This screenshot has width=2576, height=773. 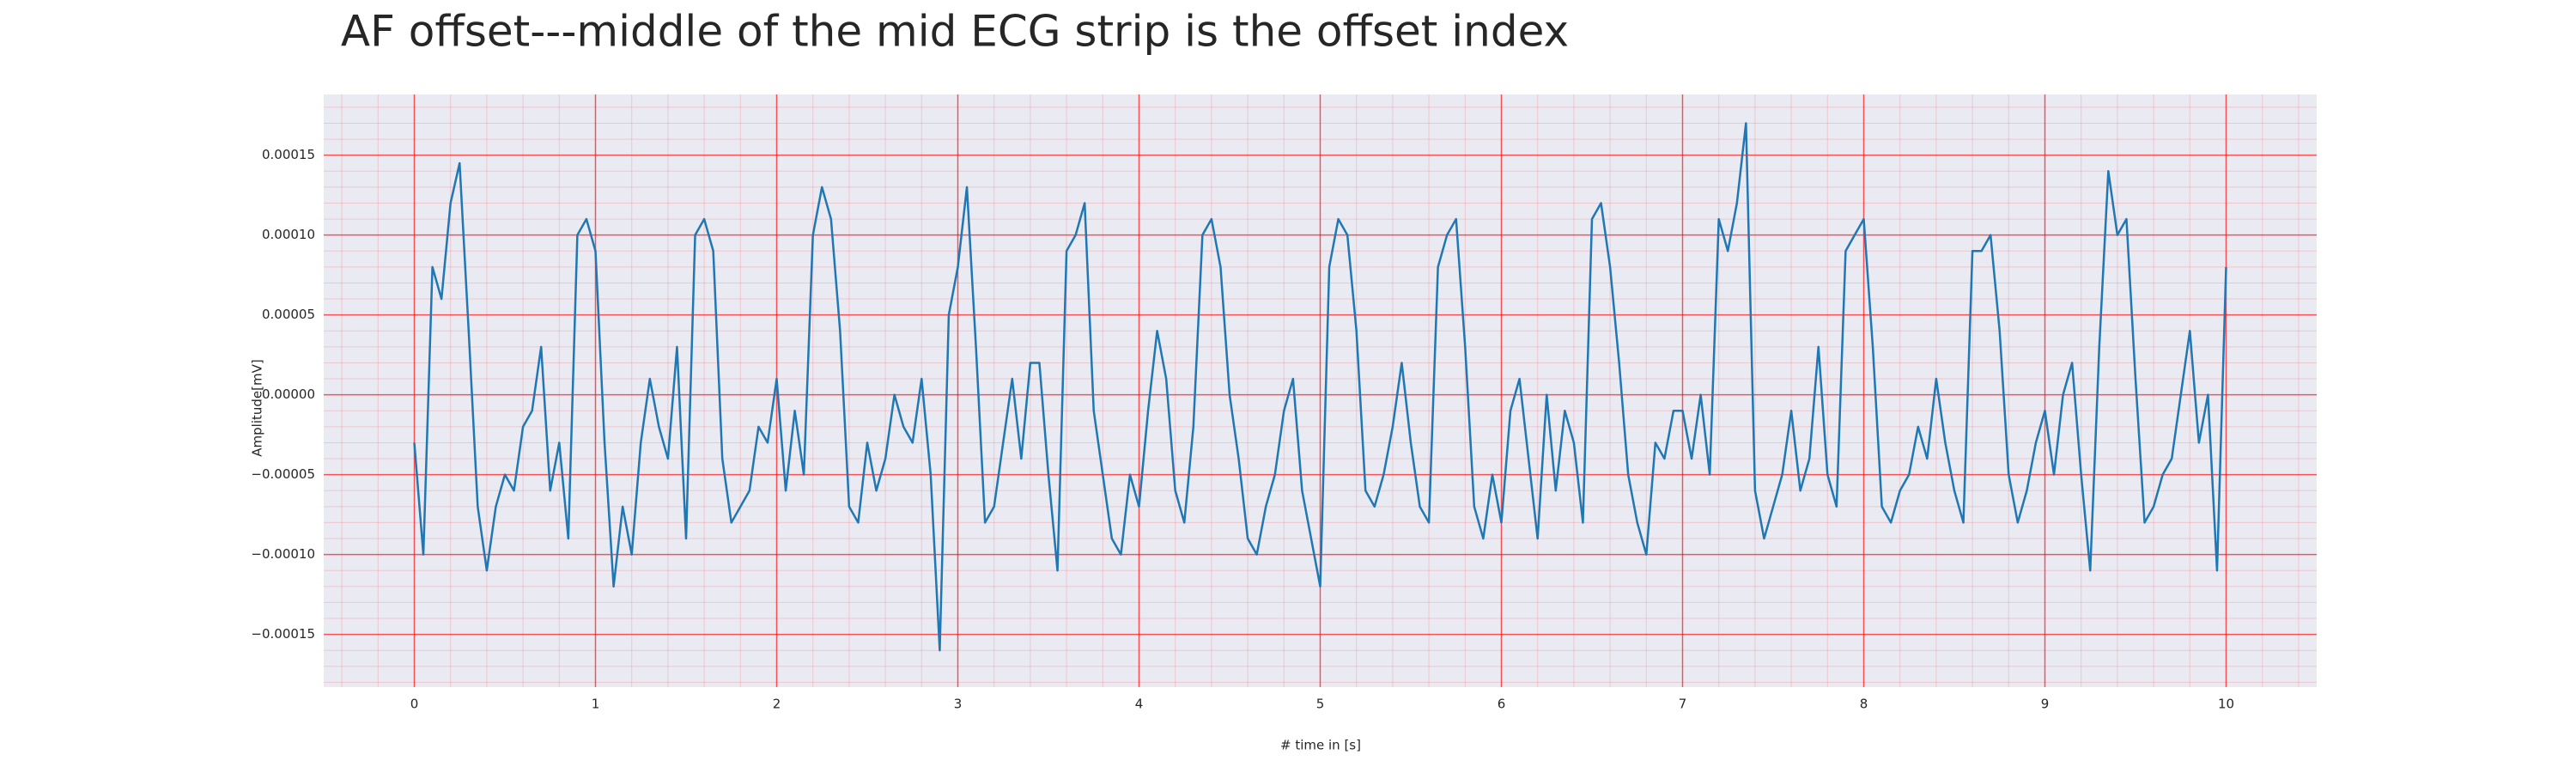 What do you see at coordinates (258, 407) in the screenshot?
I see `y-axis-label: Amplitude[mV]` at bounding box center [258, 407].